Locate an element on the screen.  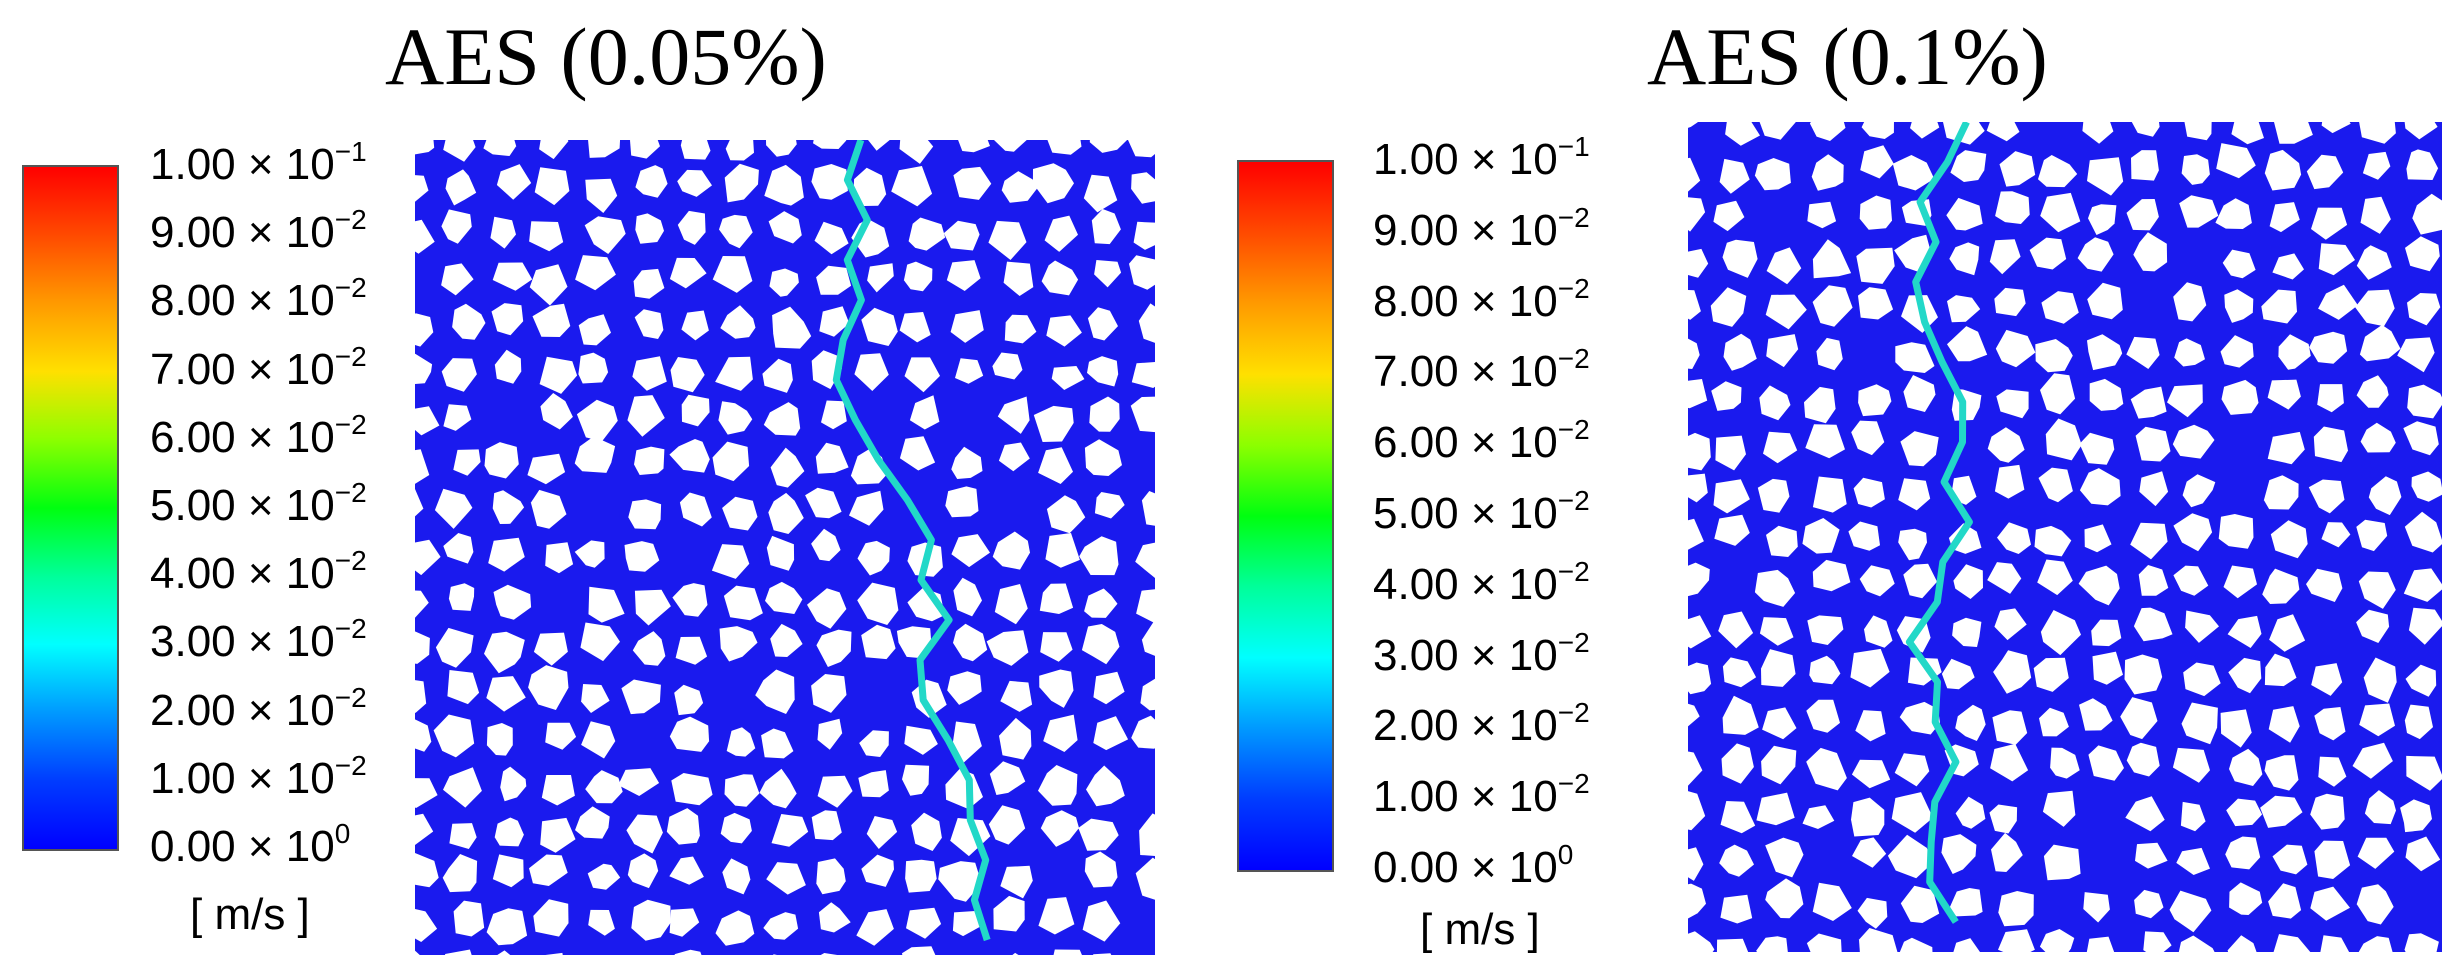
colorbar-tick-label: 0.00 × 100 is located at coordinates (250, 846).